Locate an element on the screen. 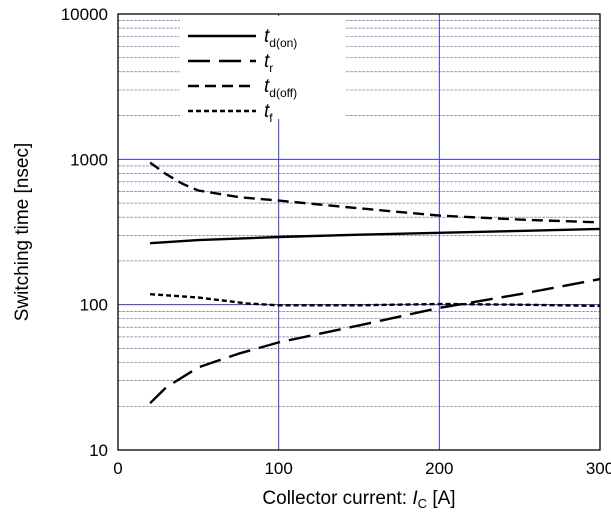 The width and height of the screenshot is (611, 518). y-tick-label: 10 is located at coordinates (98, 450).